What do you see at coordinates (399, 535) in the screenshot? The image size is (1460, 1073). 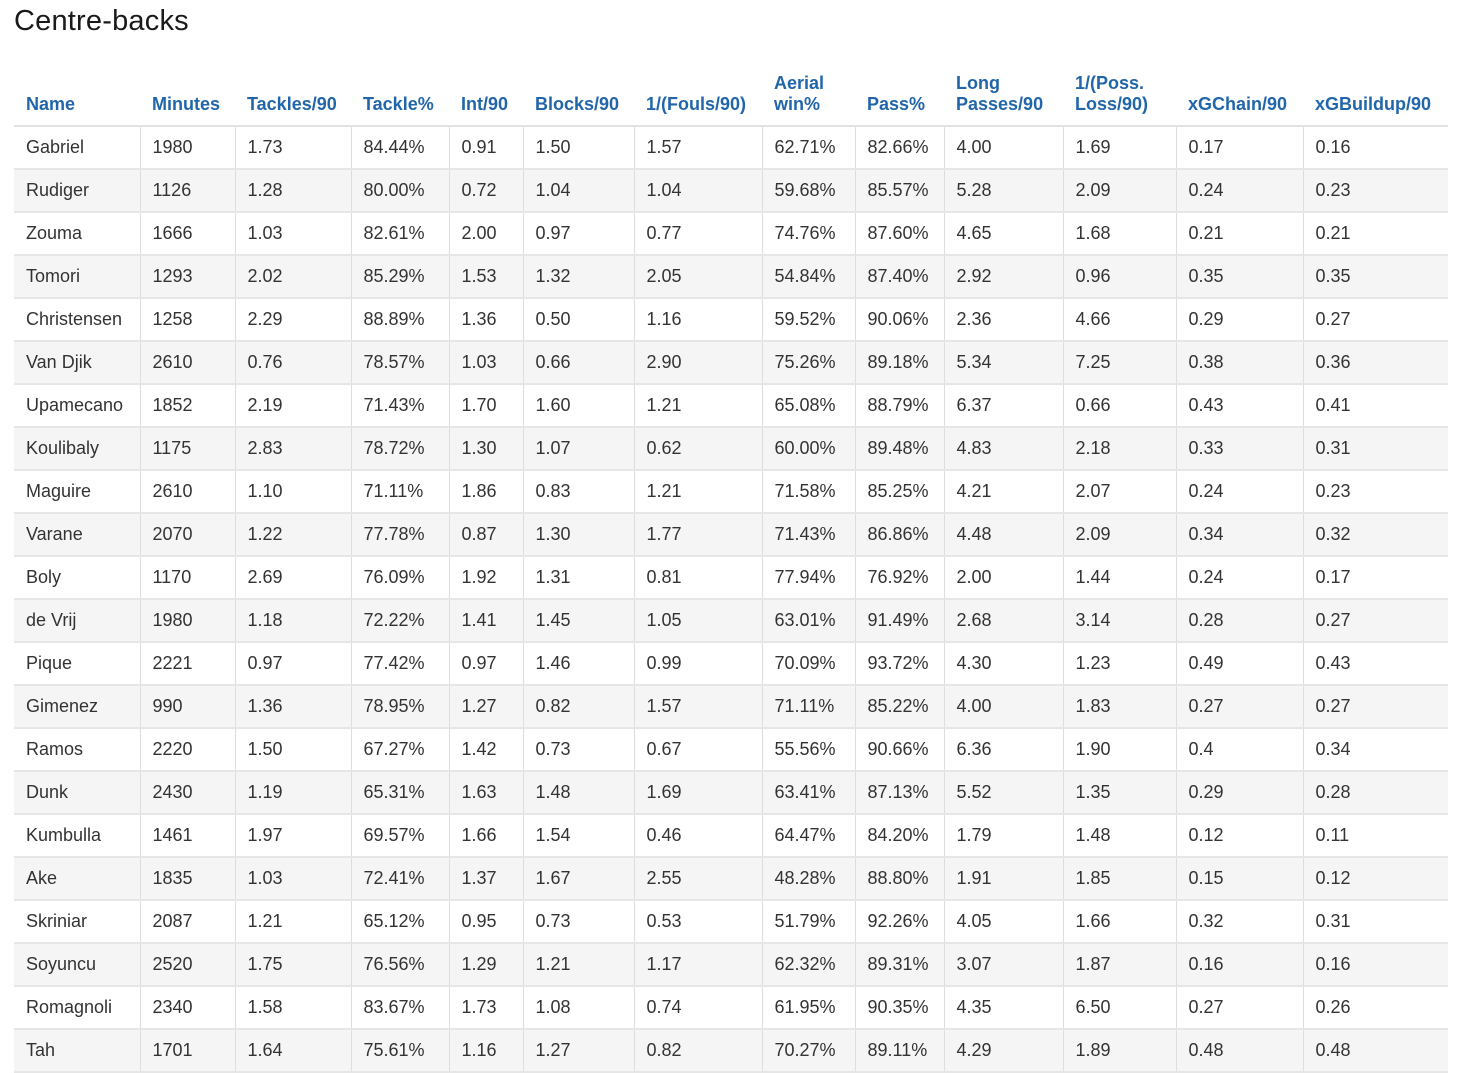 I see `cell-tackle-pct: 77.78%` at bounding box center [399, 535].